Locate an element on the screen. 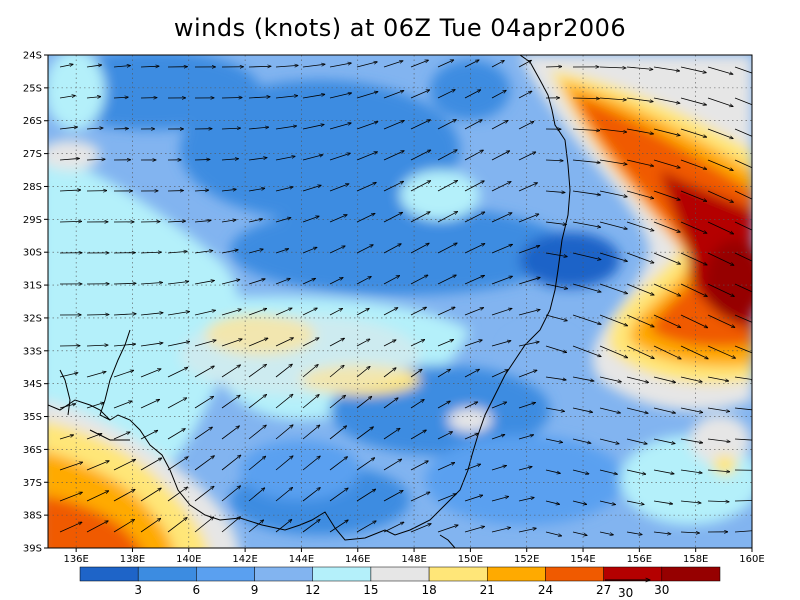 This screenshot has height=600, width=800. lat-tick-label: 34S is located at coordinates (32, 384).